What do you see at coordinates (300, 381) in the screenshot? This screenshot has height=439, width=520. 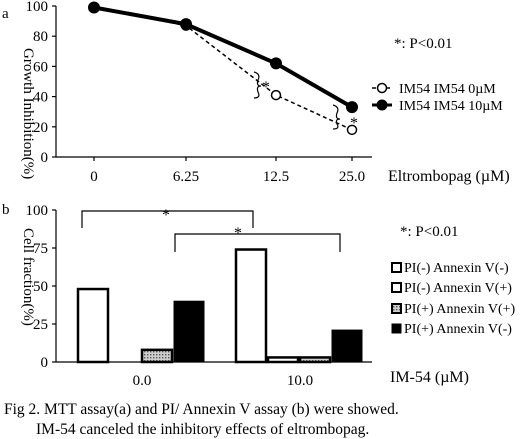 I see `panel-b-x-tick-label: 10.0` at bounding box center [300, 381].